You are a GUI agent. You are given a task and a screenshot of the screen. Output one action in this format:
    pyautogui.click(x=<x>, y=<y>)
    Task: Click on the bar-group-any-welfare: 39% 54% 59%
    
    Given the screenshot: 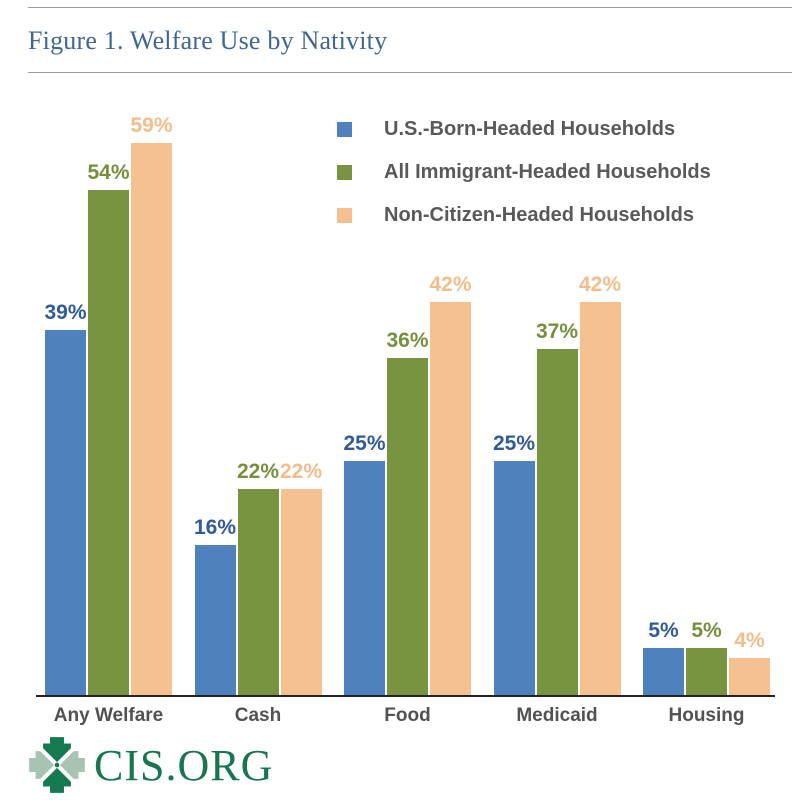 What is the action you would take?
    pyautogui.click(x=108, y=404)
    